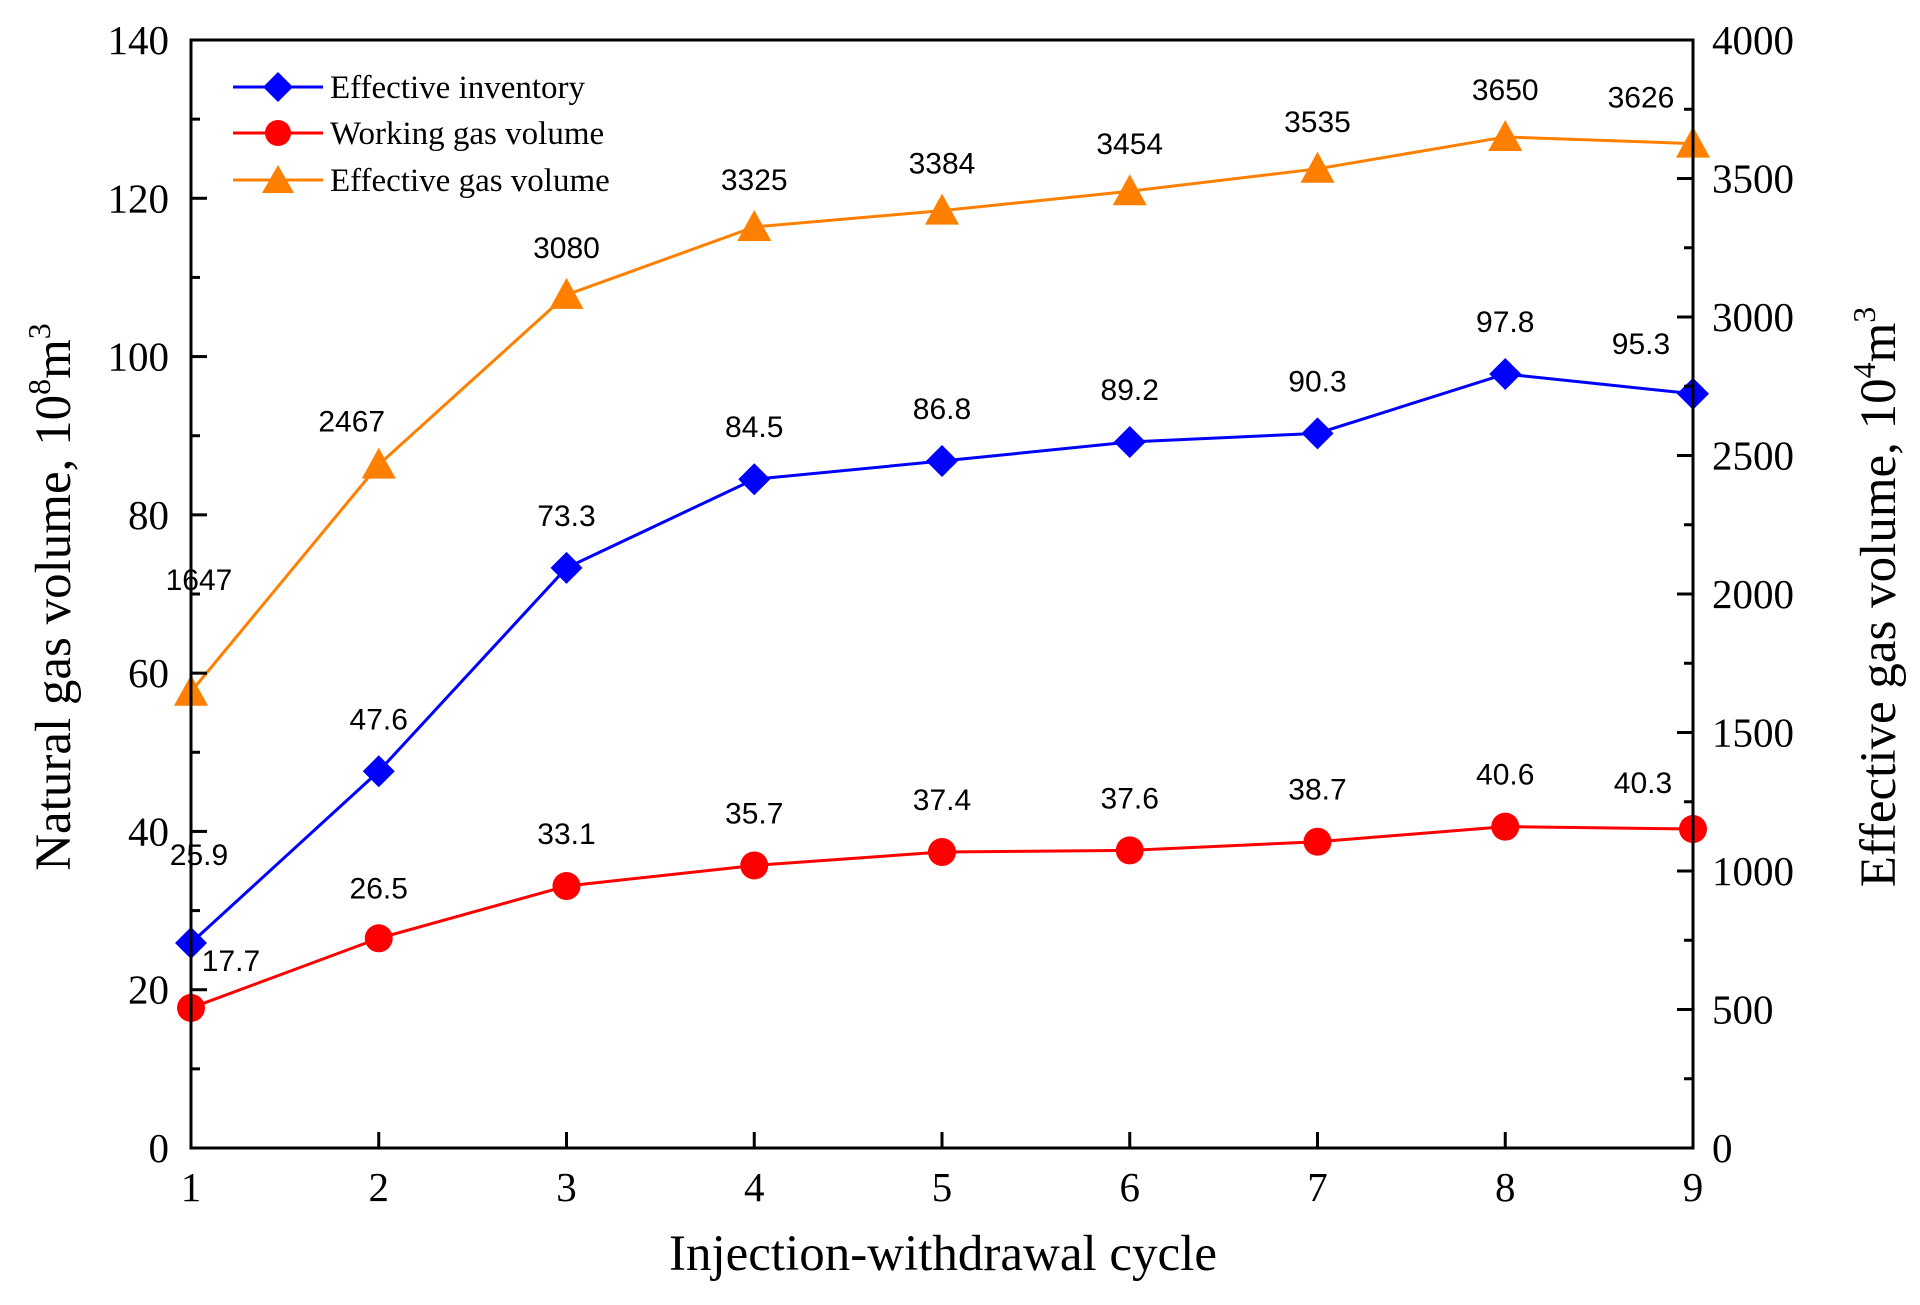 Image resolution: width=1920 pixels, height=1305 pixels. What do you see at coordinates (139, 40) in the screenshot?
I see `left-y-tick-label: 140` at bounding box center [139, 40].